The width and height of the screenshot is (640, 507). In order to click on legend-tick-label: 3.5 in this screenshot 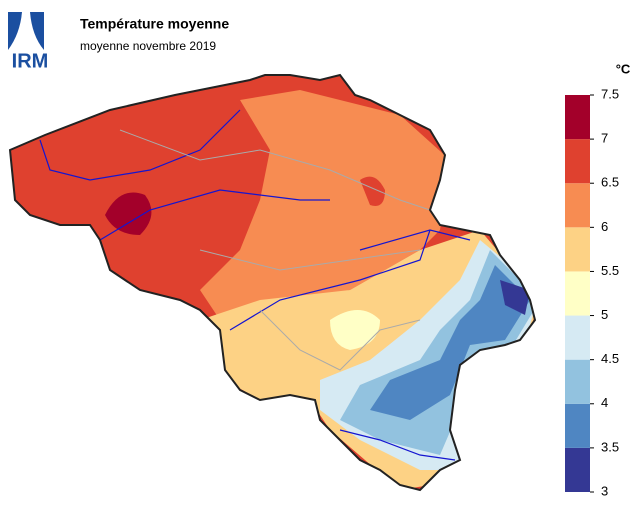, I will do `click(610, 446)`.